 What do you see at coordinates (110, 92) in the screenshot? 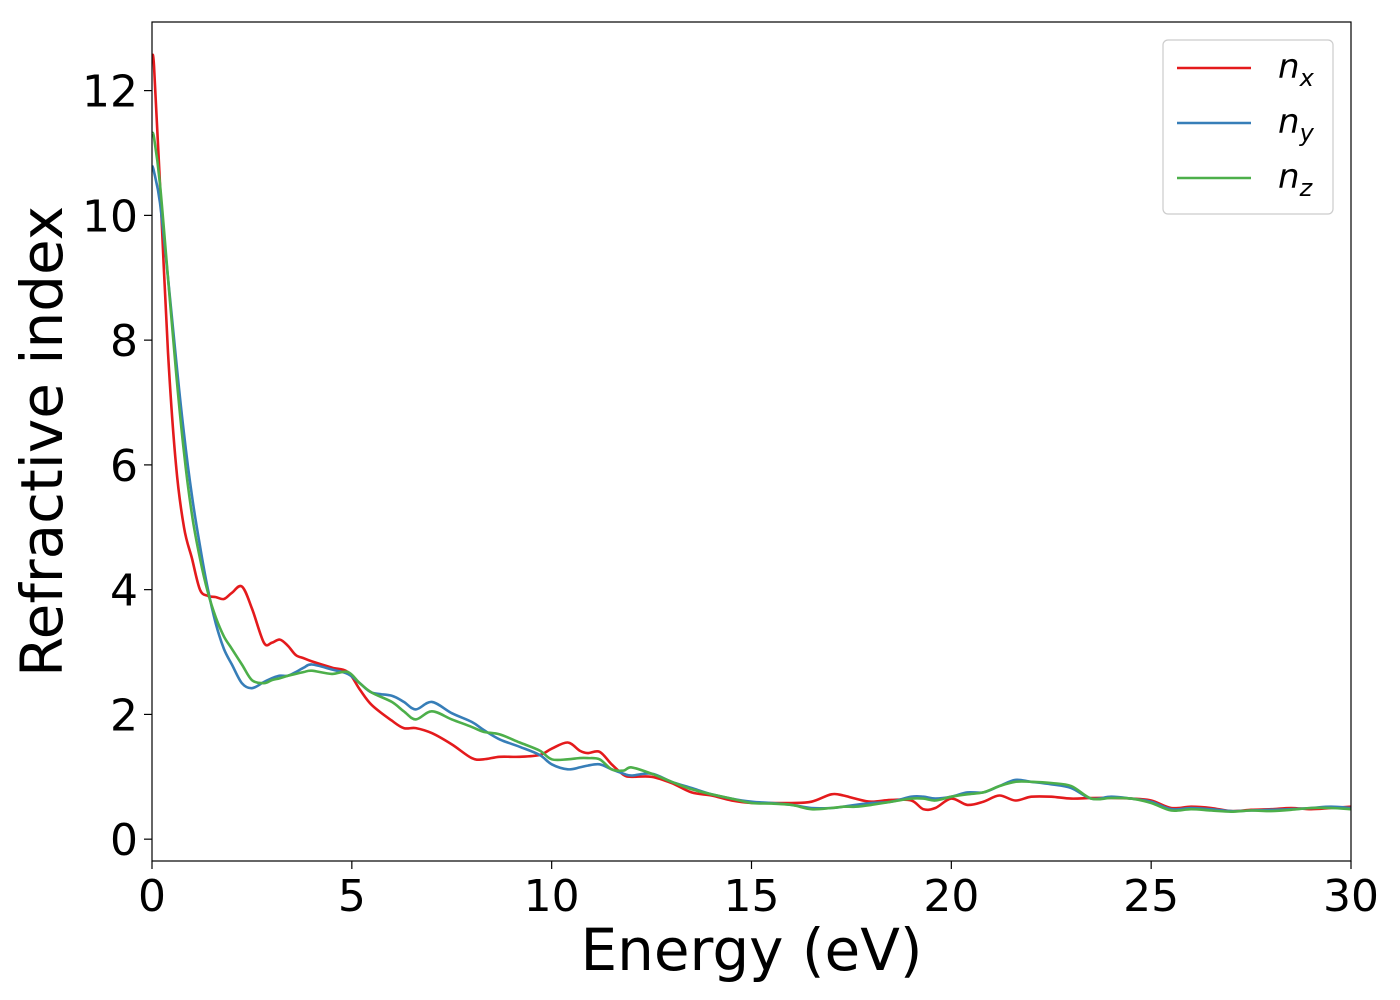
I see `y-tick-label: 12` at bounding box center [110, 92].